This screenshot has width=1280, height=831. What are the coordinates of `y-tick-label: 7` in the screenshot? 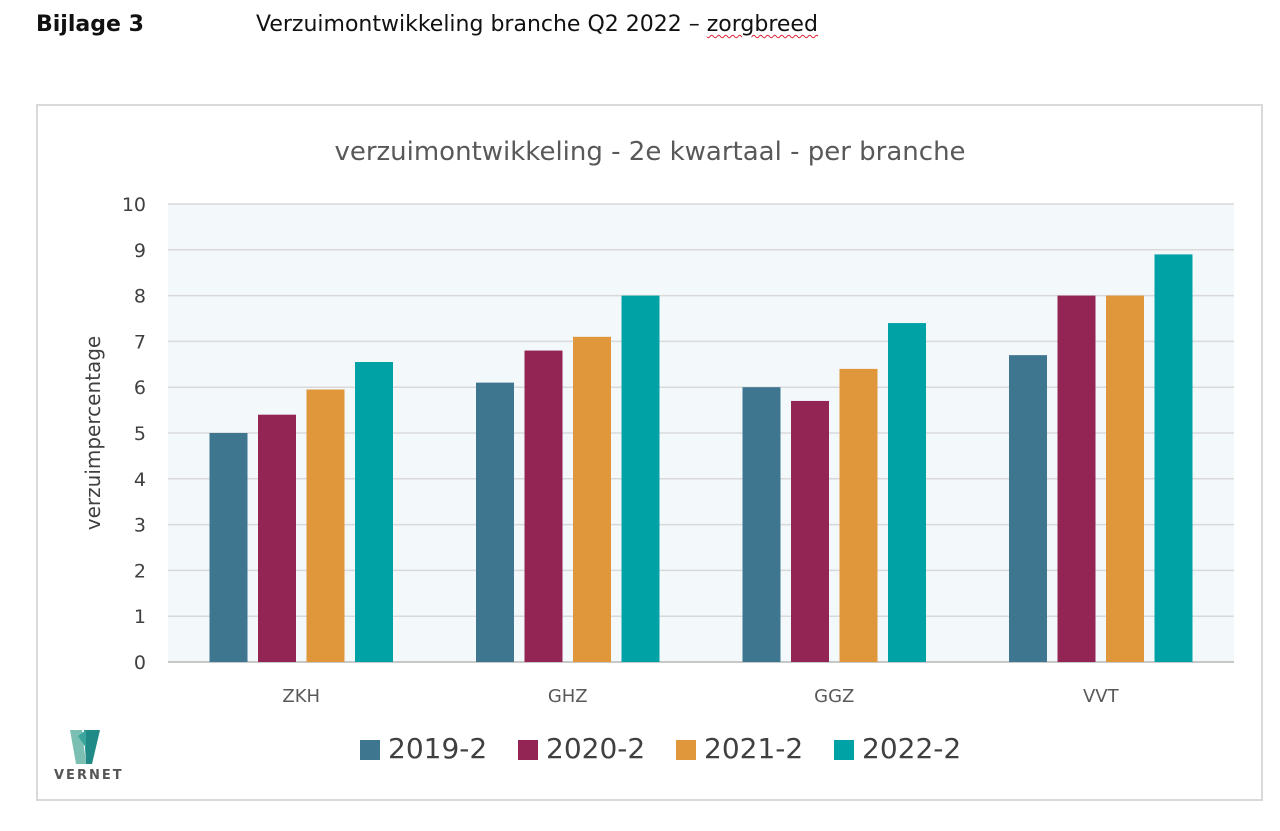 It's located at (140, 342).